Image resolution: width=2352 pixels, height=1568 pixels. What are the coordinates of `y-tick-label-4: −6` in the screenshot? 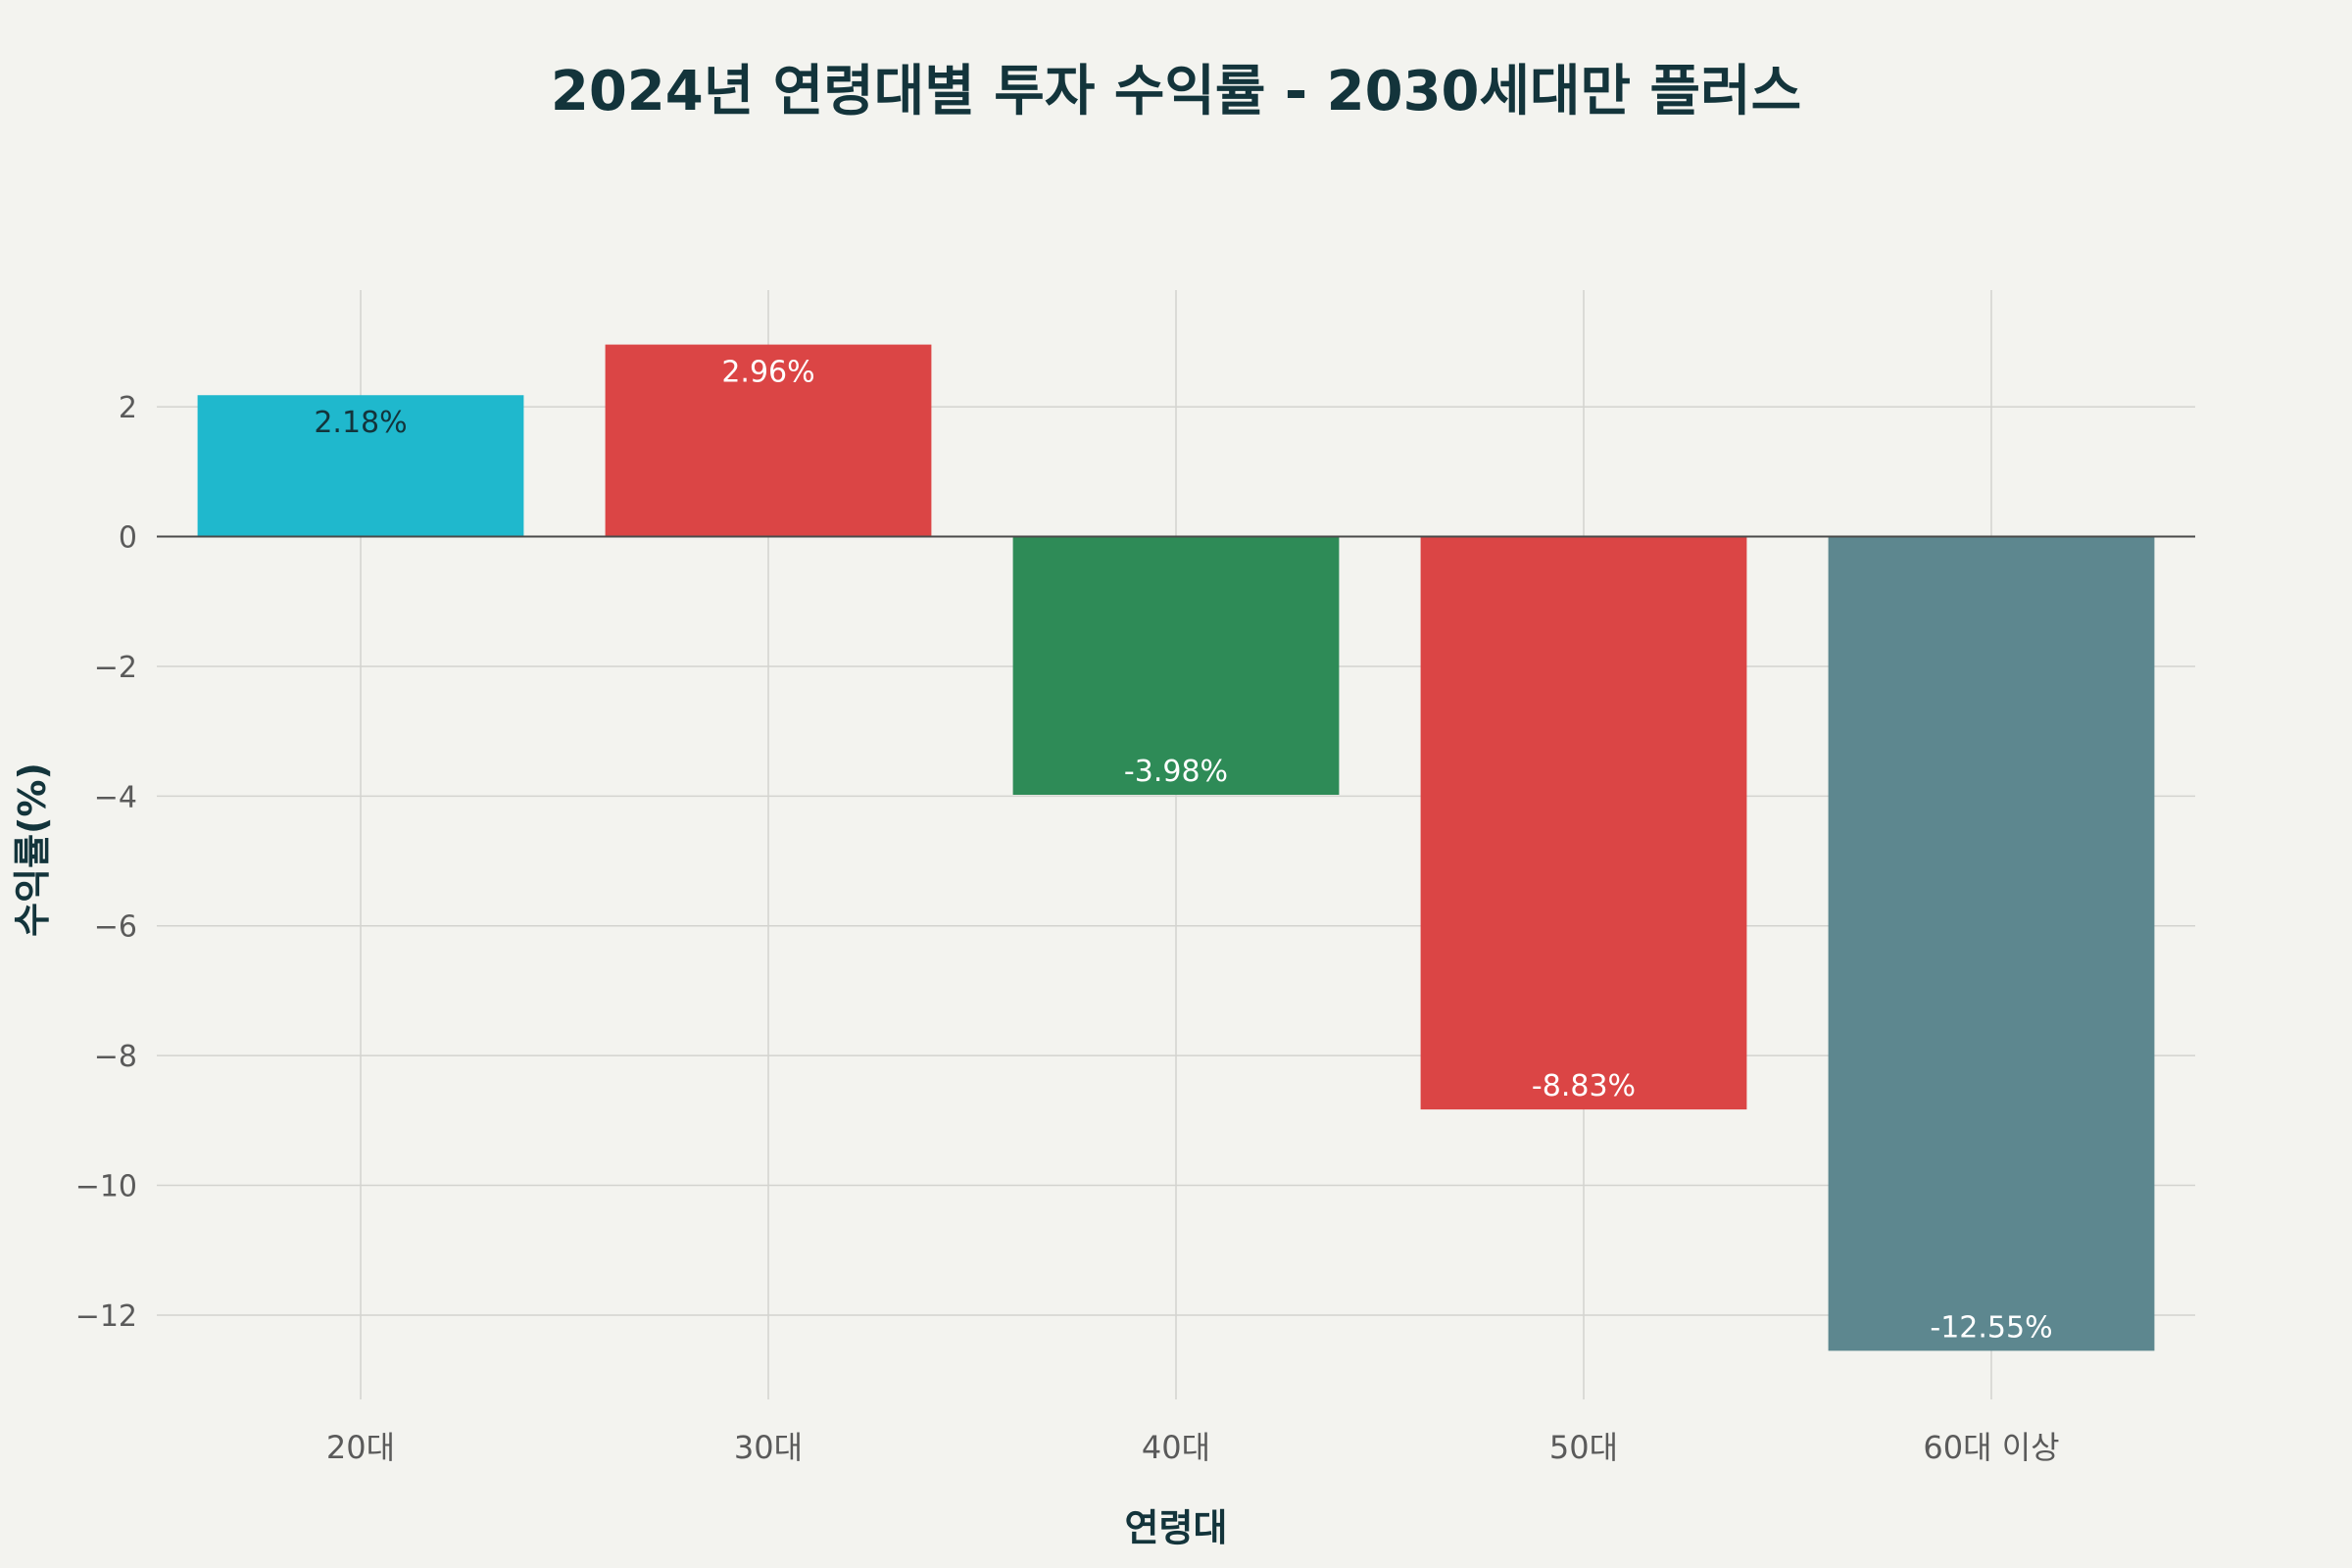 It's located at (115, 927).